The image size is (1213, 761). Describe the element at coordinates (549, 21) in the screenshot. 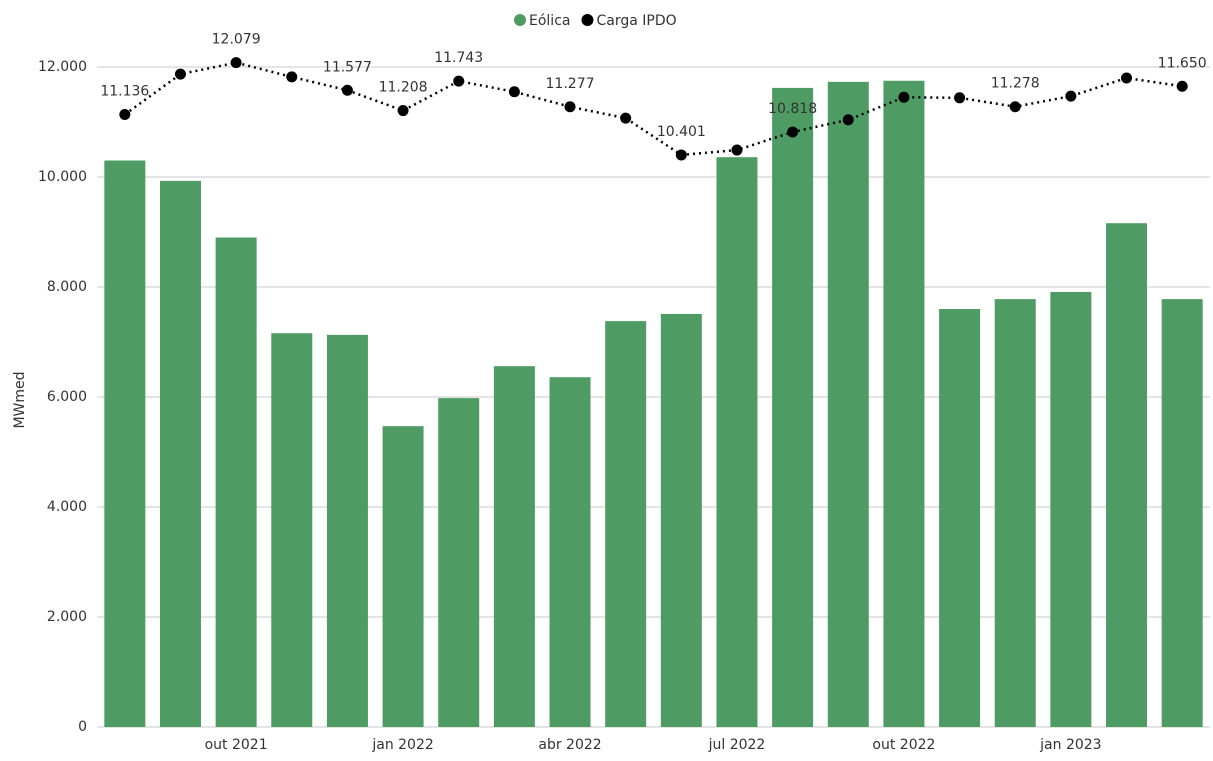

I see `legend-label: Eólica` at that location.